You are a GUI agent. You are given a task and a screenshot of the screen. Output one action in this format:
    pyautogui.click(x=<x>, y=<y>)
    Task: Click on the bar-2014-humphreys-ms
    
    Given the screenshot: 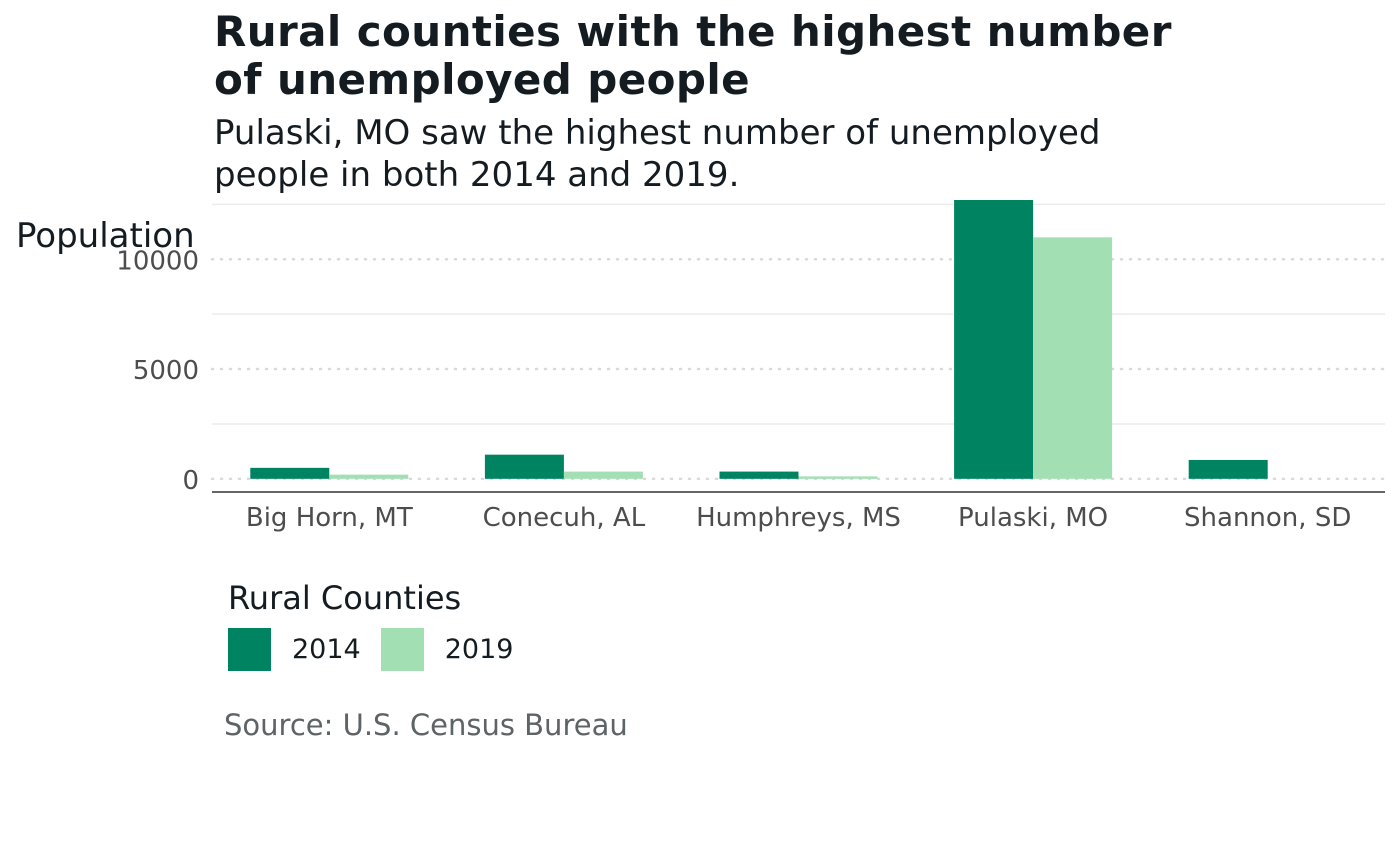 What is the action you would take?
    pyautogui.click(x=759, y=475)
    